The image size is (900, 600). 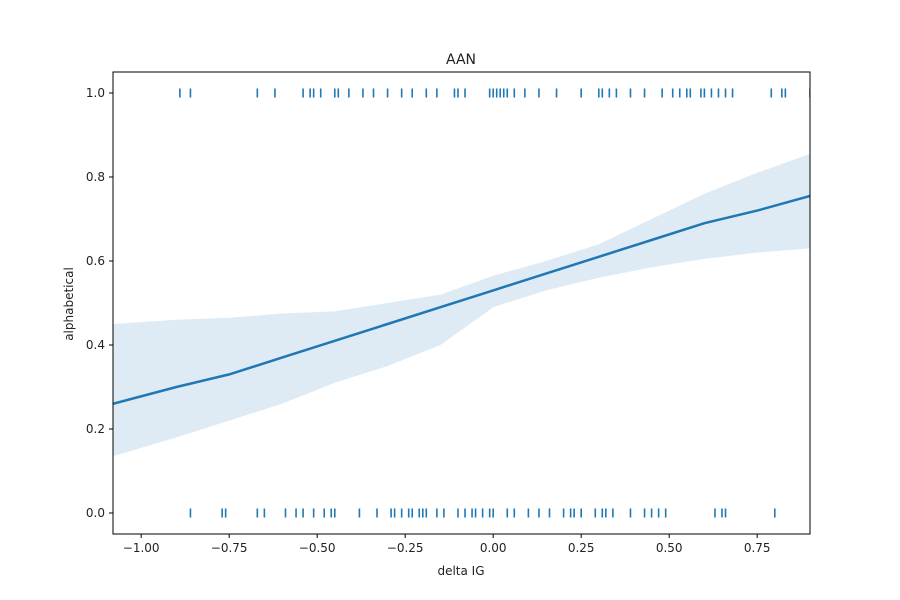 I want to click on y-tick-label: 0.6, so click(x=95, y=261).